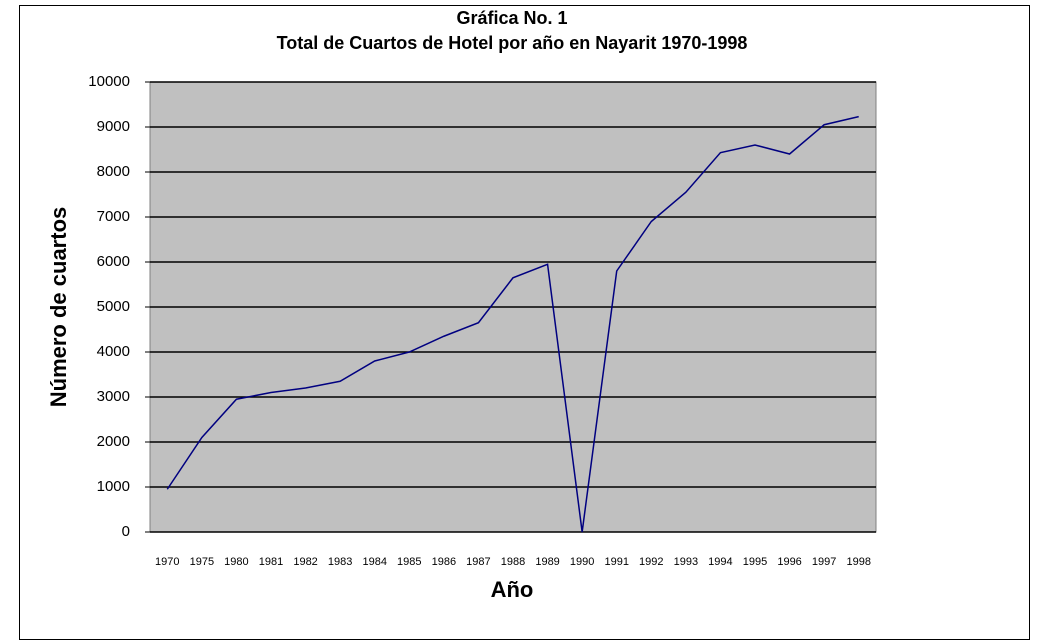  What do you see at coordinates (511, 18) in the screenshot?
I see `chart-title: Gráfica No. 1` at bounding box center [511, 18].